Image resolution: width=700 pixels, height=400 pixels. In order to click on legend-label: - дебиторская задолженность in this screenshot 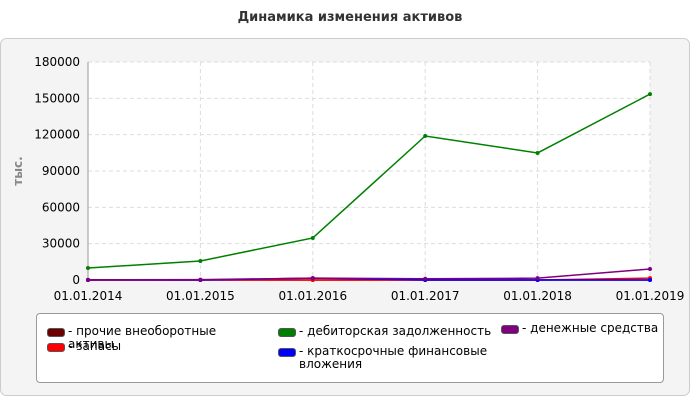, I will do `click(395, 331)`.